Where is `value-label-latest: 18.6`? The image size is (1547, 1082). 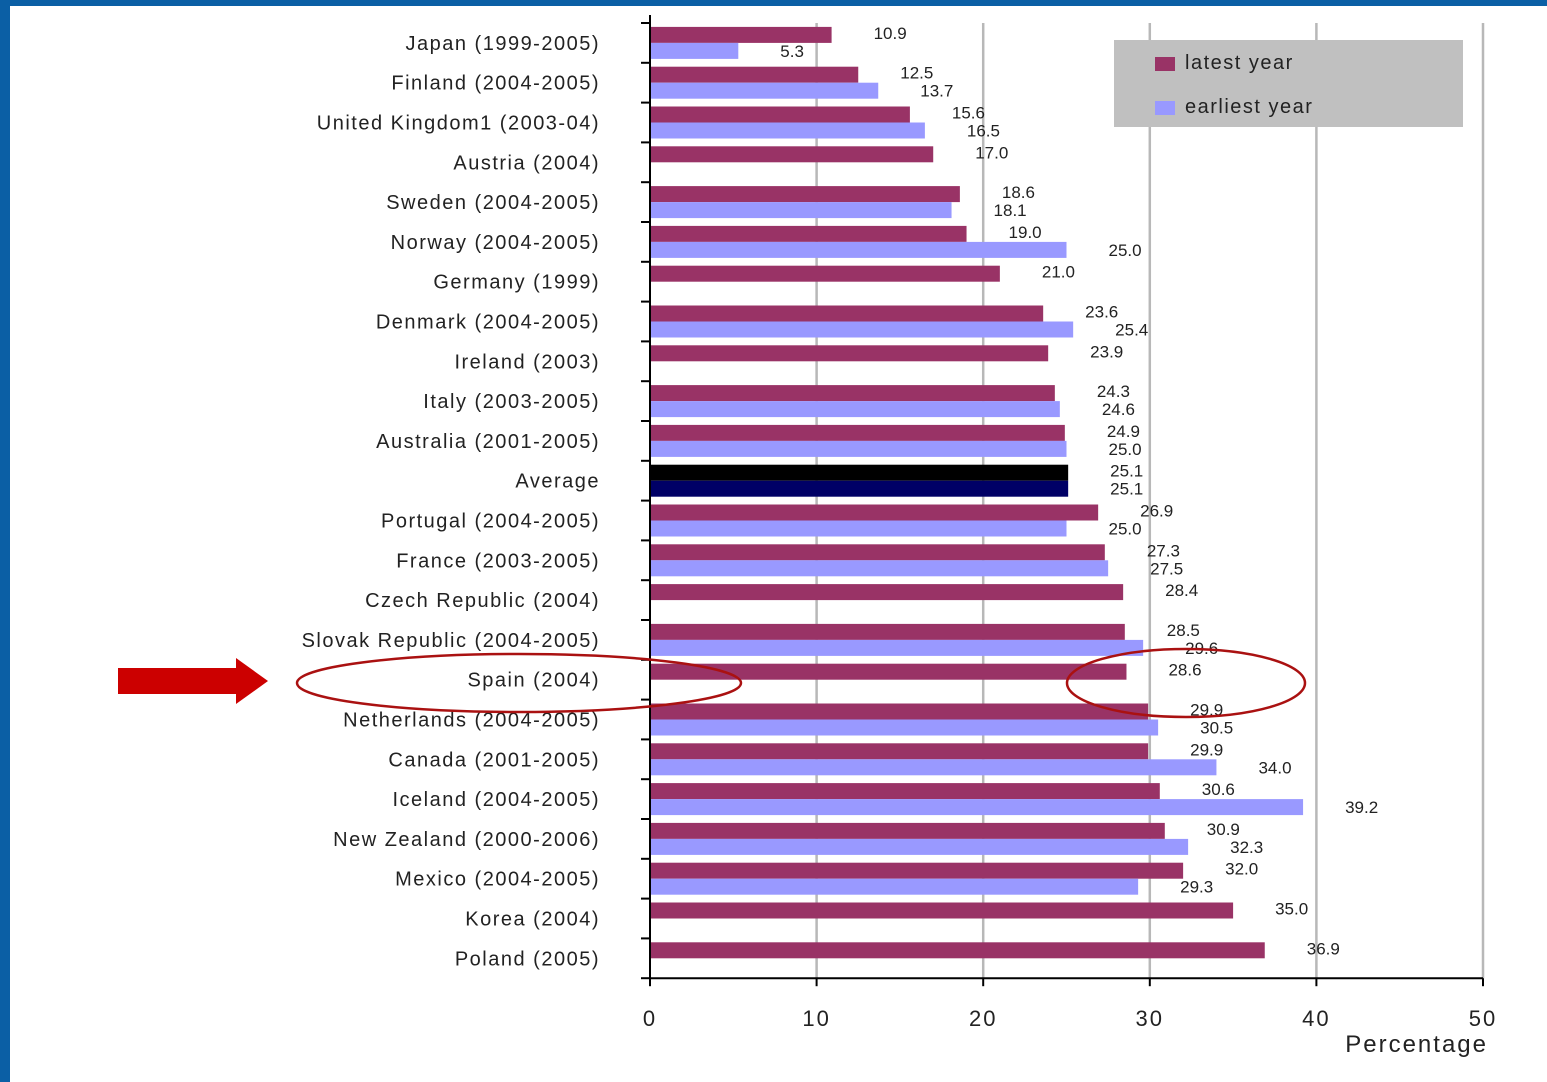 value-label-latest: 18.6 is located at coordinates (1018, 192).